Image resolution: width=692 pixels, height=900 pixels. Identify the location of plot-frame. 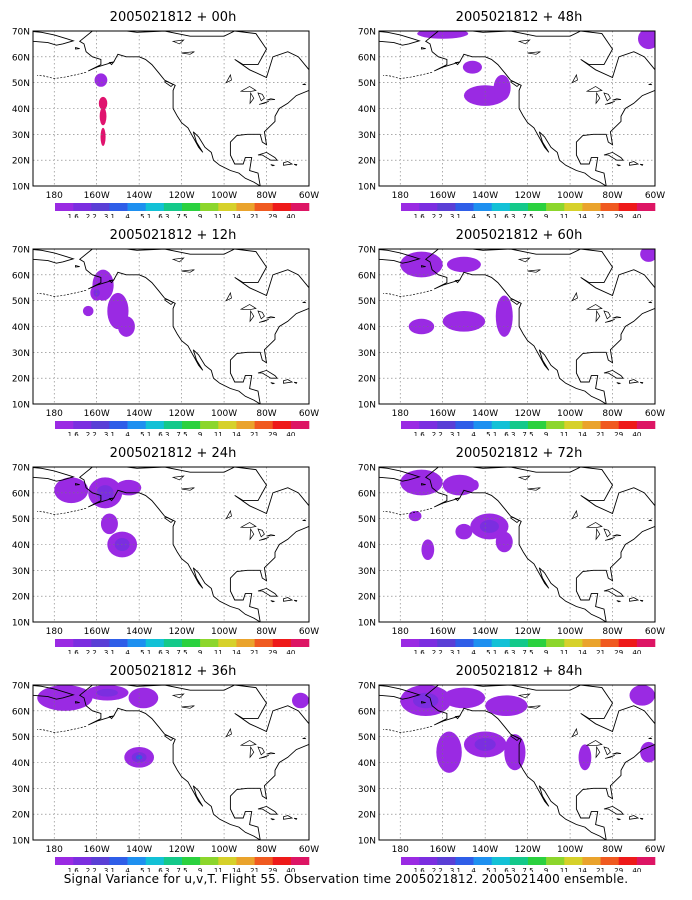
(517, 326).